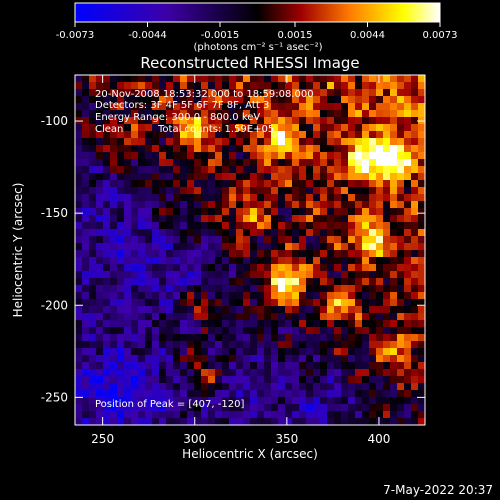  Describe the element at coordinates (54, 213) in the screenshot. I see `y-tick-label: -150` at that location.